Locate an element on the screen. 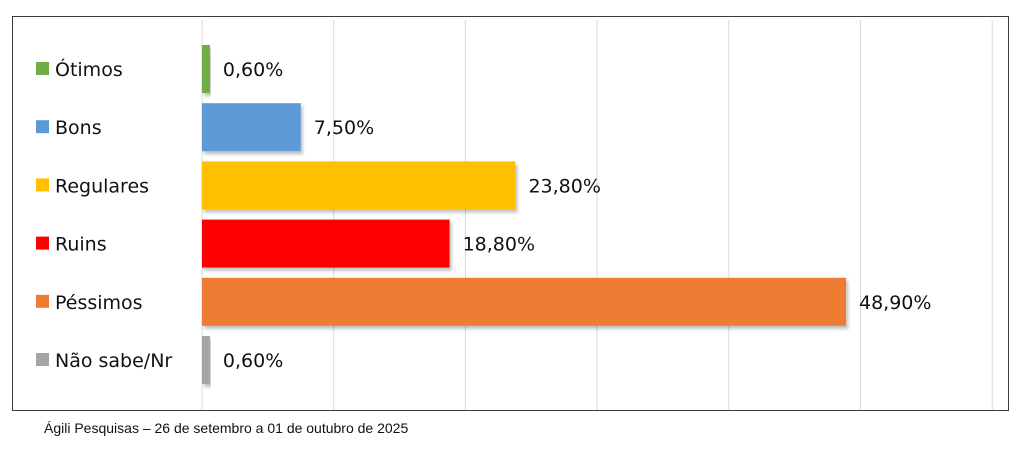 The width and height of the screenshot is (1024, 456). value-label: 7,50% is located at coordinates (344, 128).